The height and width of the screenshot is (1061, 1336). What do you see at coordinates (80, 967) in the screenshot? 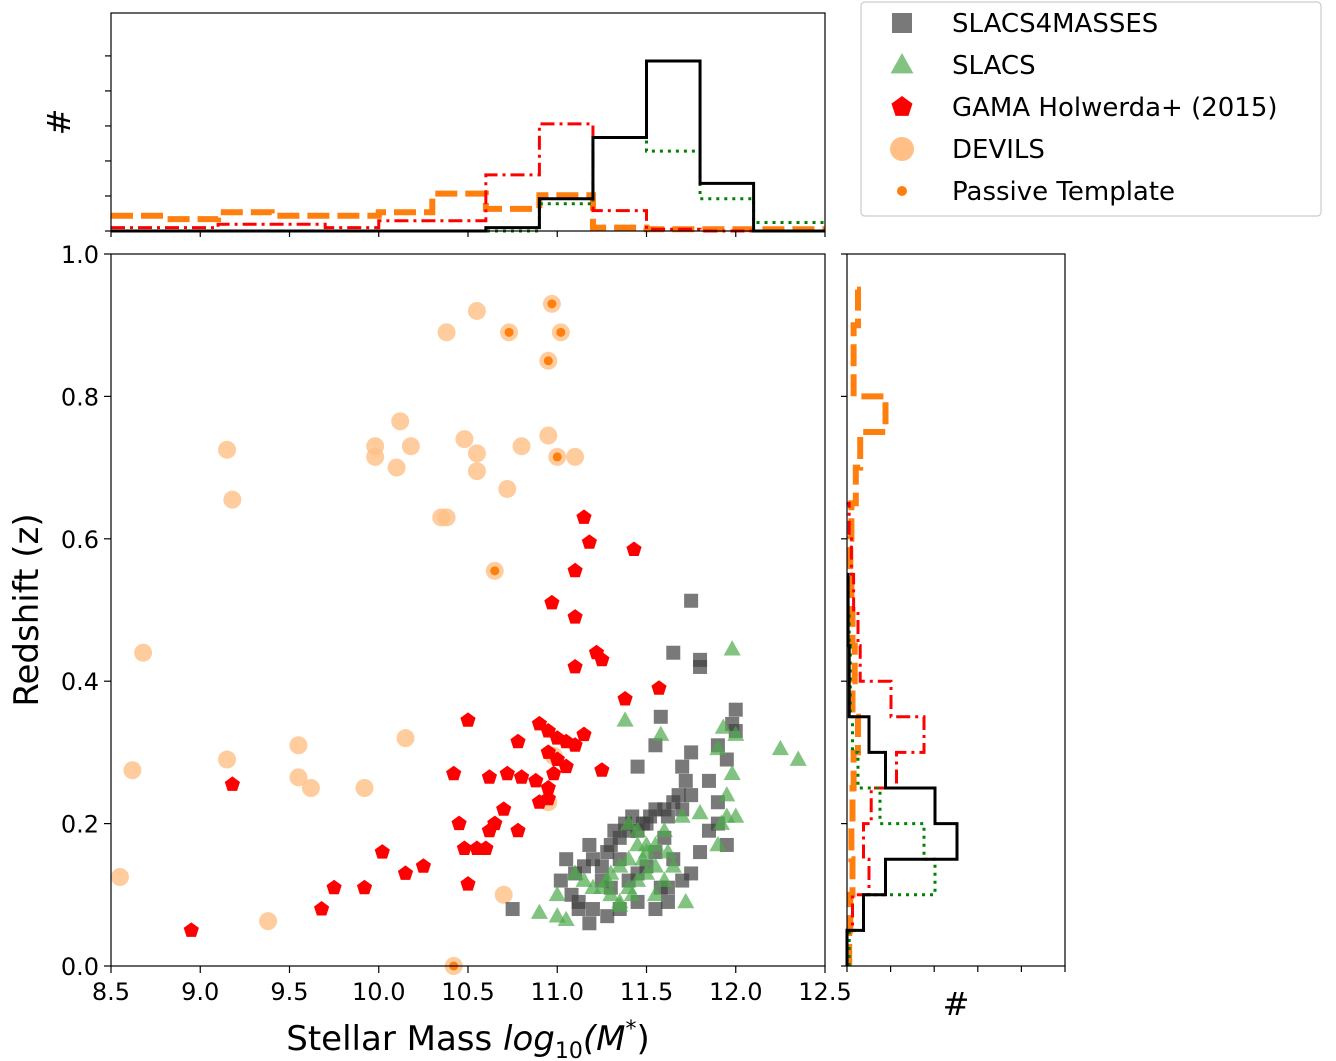
I see `y-tick-label: 0.0` at bounding box center [80, 967].